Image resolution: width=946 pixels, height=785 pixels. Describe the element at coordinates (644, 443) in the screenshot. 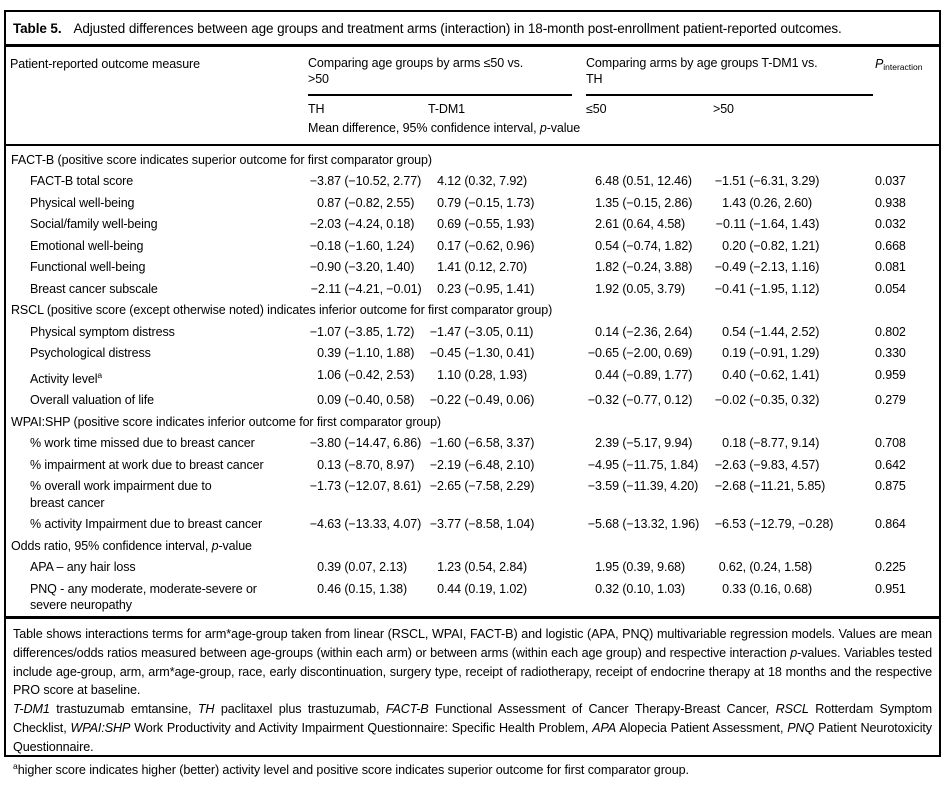

I see `value-cell: 2.39 (−5.17, 9.94)` at that location.